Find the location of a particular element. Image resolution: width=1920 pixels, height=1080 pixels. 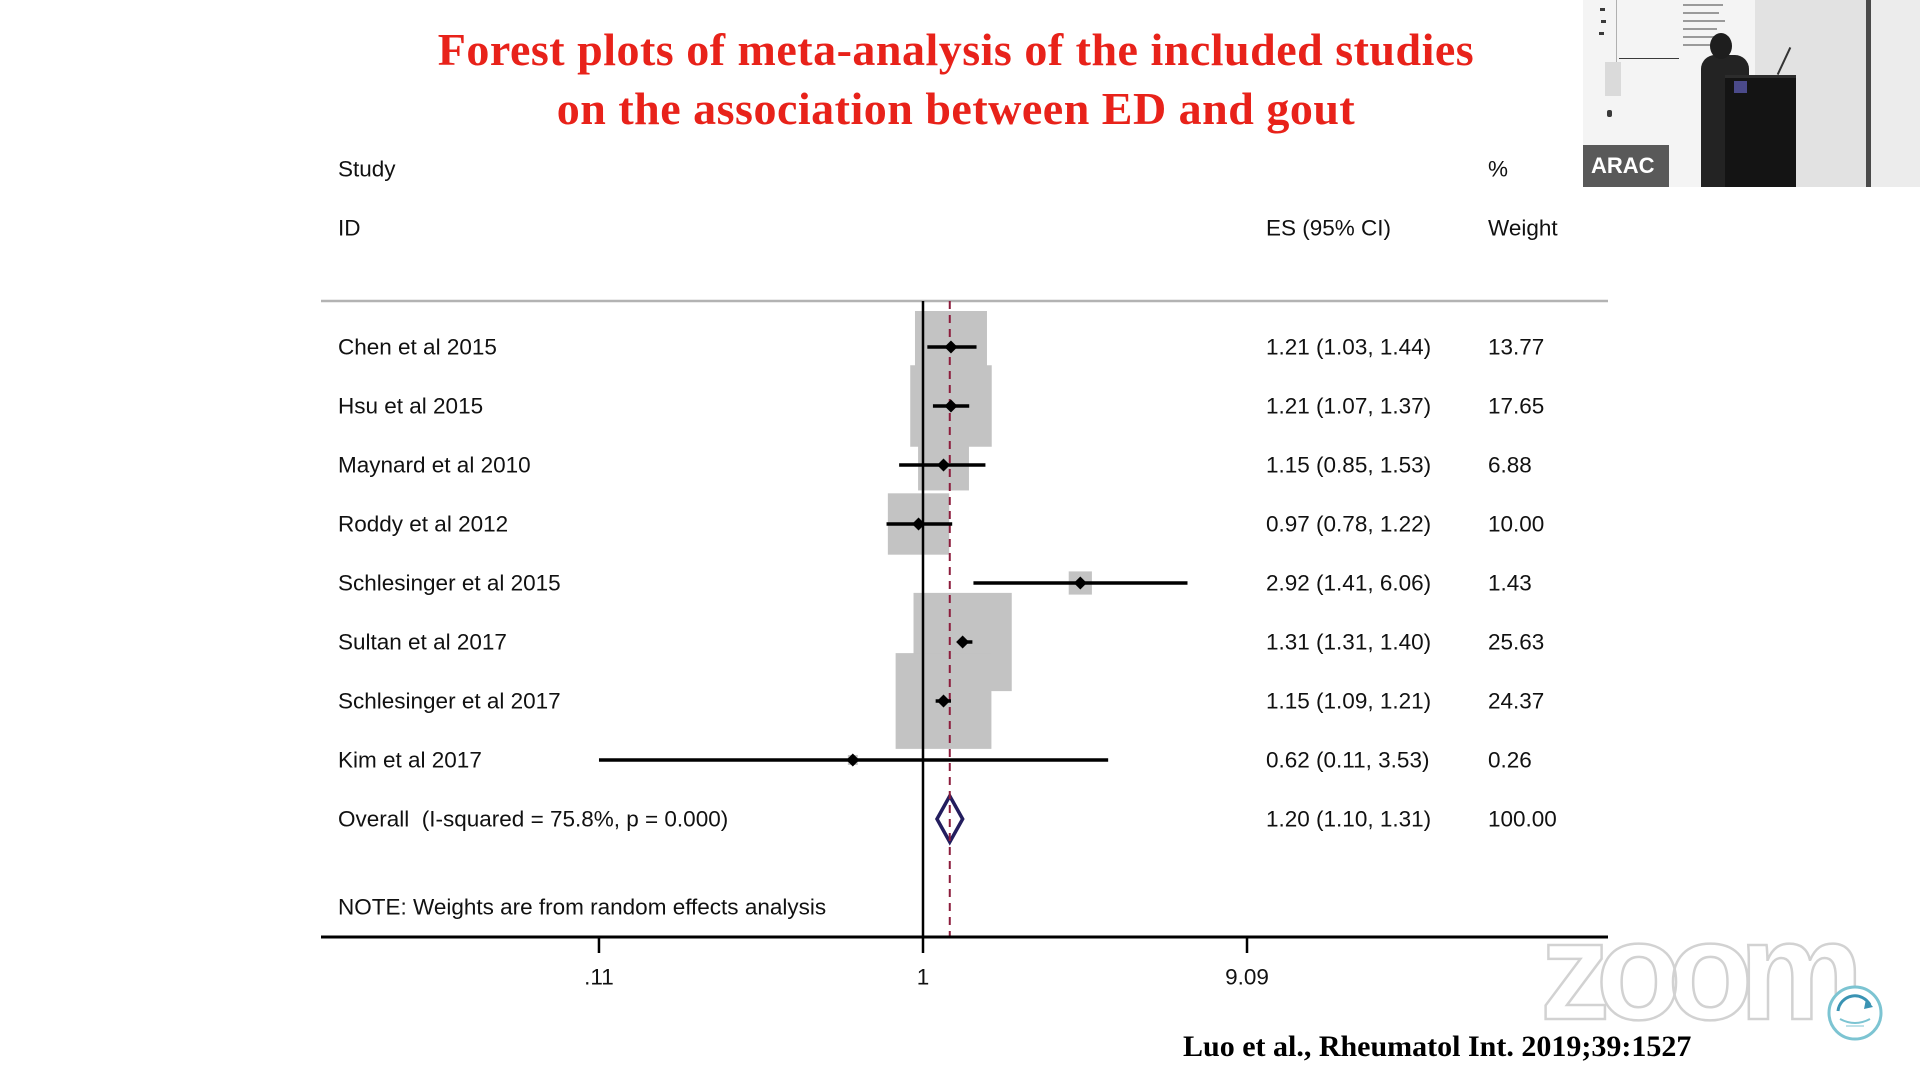

effect-size-label: 1.21 (1.07, 1.37) is located at coordinates (1348, 406).